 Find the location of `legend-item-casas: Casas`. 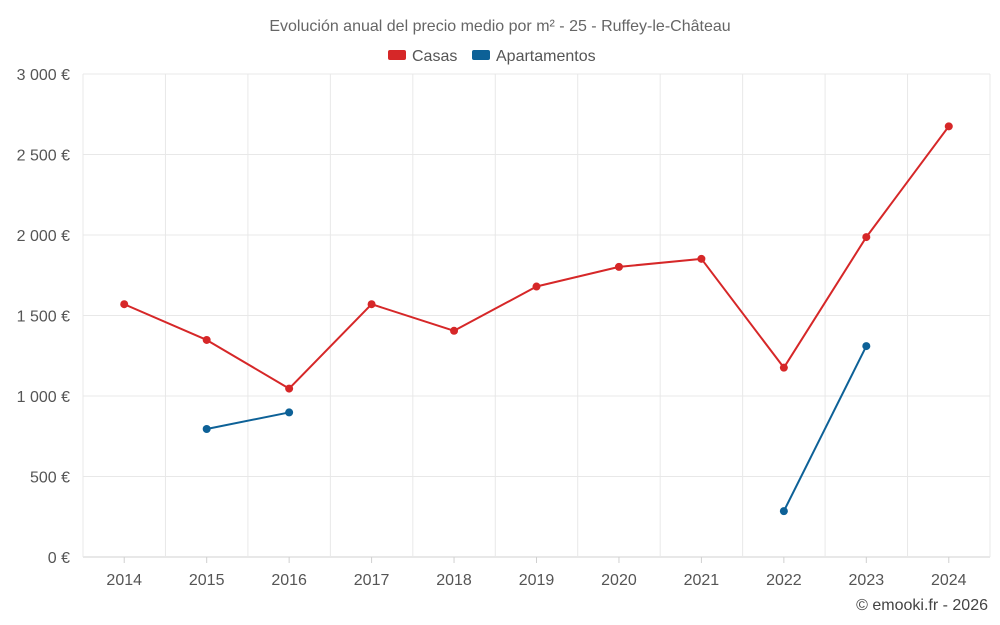

legend-item-casas: Casas is located at coordinates (422, 56).